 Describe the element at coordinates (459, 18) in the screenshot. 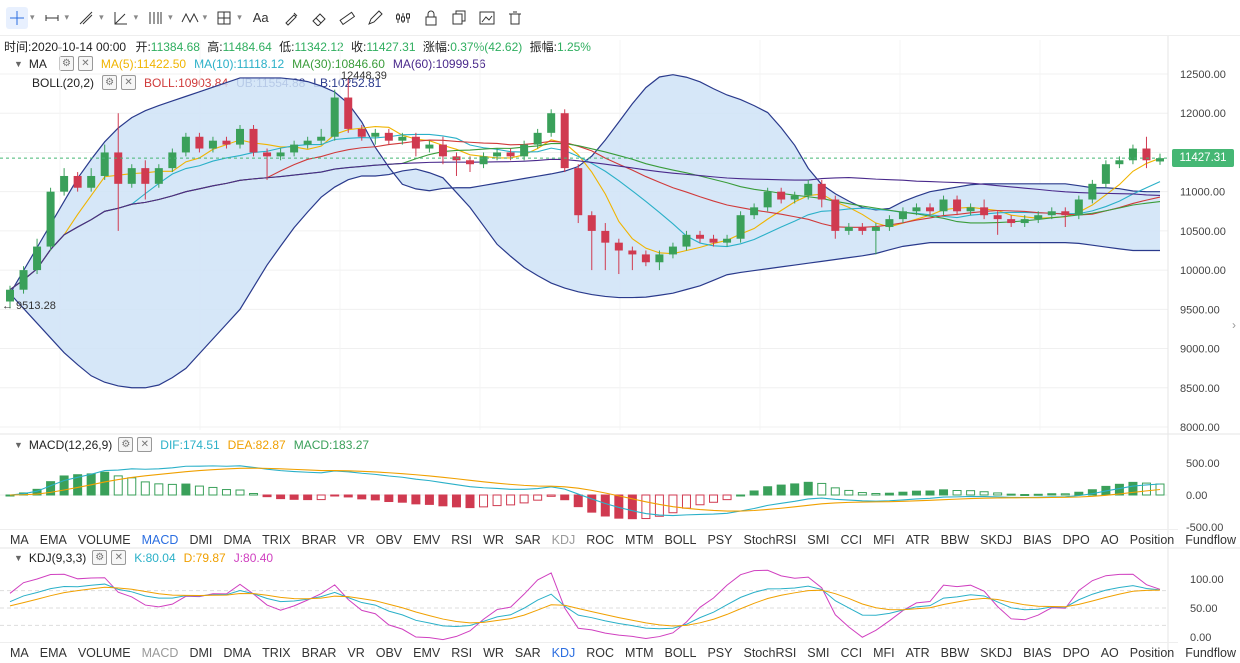

I see `copy-tool` at that location.